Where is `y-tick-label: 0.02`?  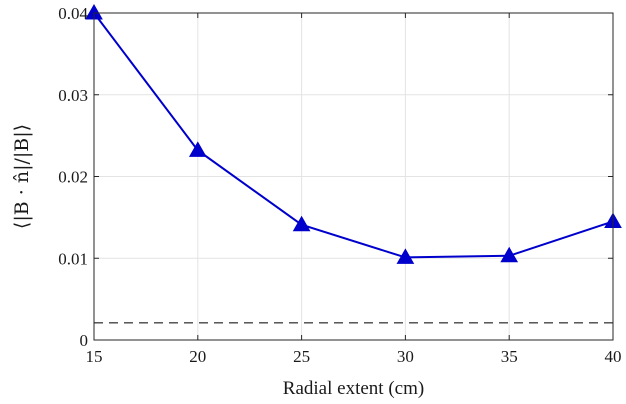
y-tick-label: 0.02 is located at coordinates (73, 177).